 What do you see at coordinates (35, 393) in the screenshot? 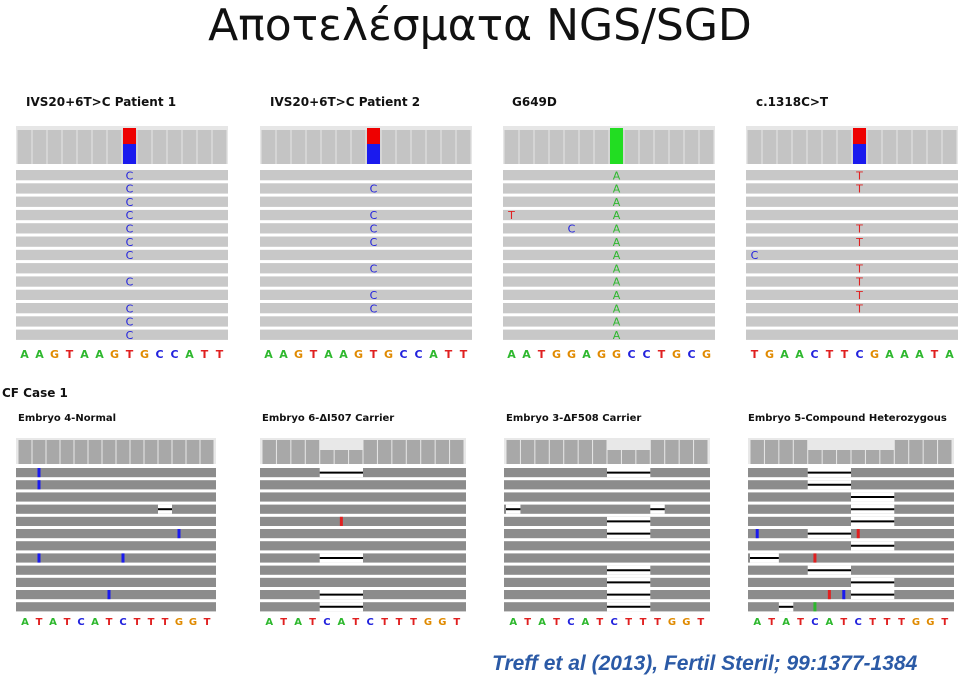
I see `section-label-cf-case-1: CF Case 1` at bounding box center [35, 393].